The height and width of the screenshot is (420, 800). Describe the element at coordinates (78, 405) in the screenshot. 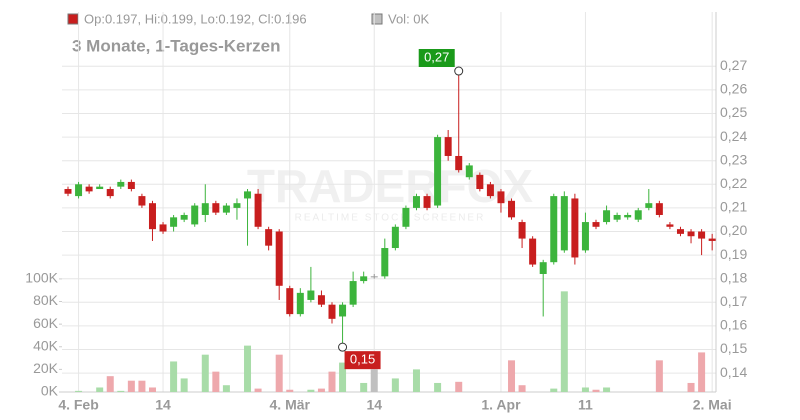

I see `x-tick-label: 4. Feb` at that location.